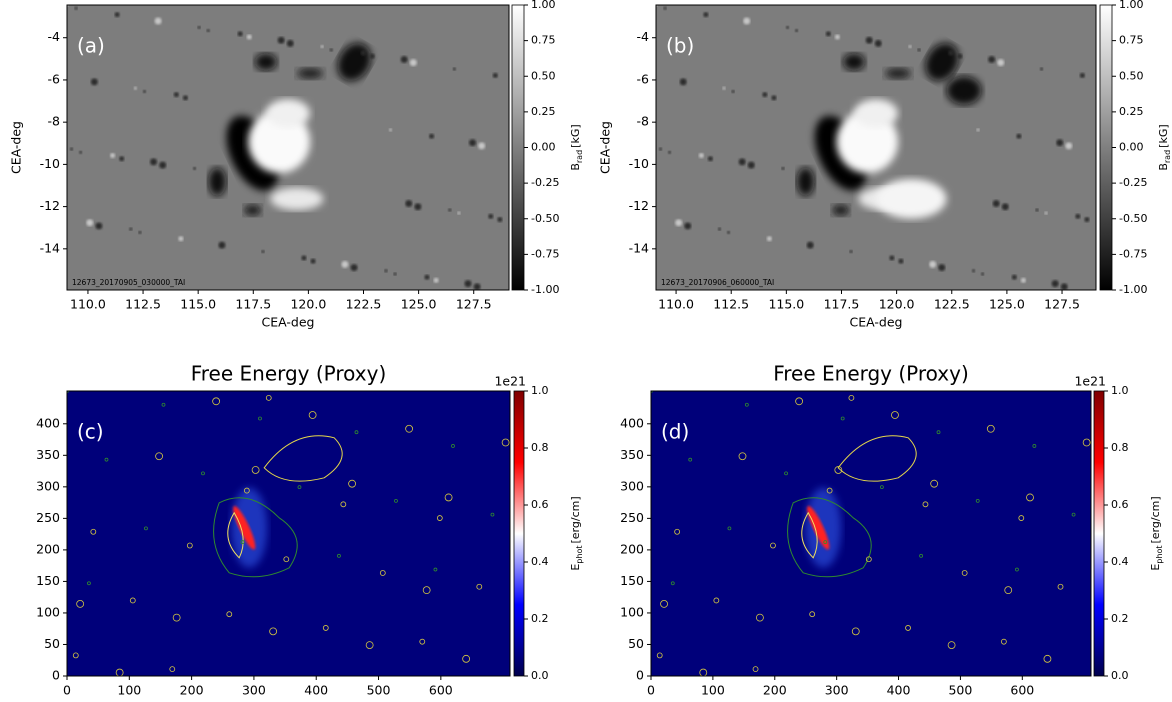 Image resolution: width=1172 pixels, height=702 pixels. What do you see at coordinates (643, 121) in the screenshot?
I see `y-tick-label: -8` at bounding box center [643, 121].